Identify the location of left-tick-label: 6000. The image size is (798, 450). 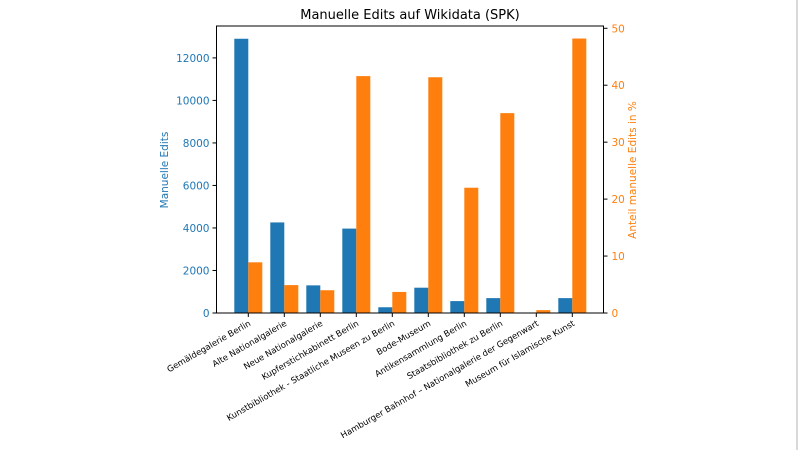
(196, 186).